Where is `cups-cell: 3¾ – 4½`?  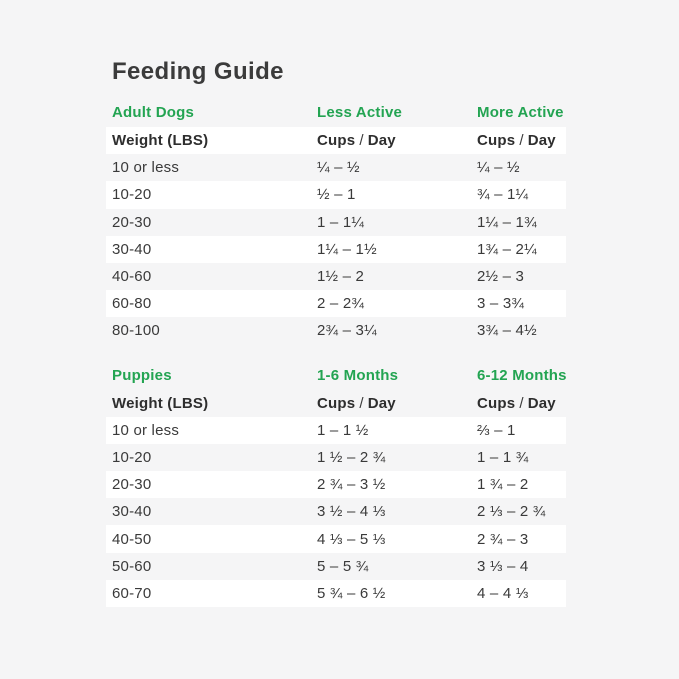
cups-cell: 3¾ – 4½ is located at coordinates (507, 331).